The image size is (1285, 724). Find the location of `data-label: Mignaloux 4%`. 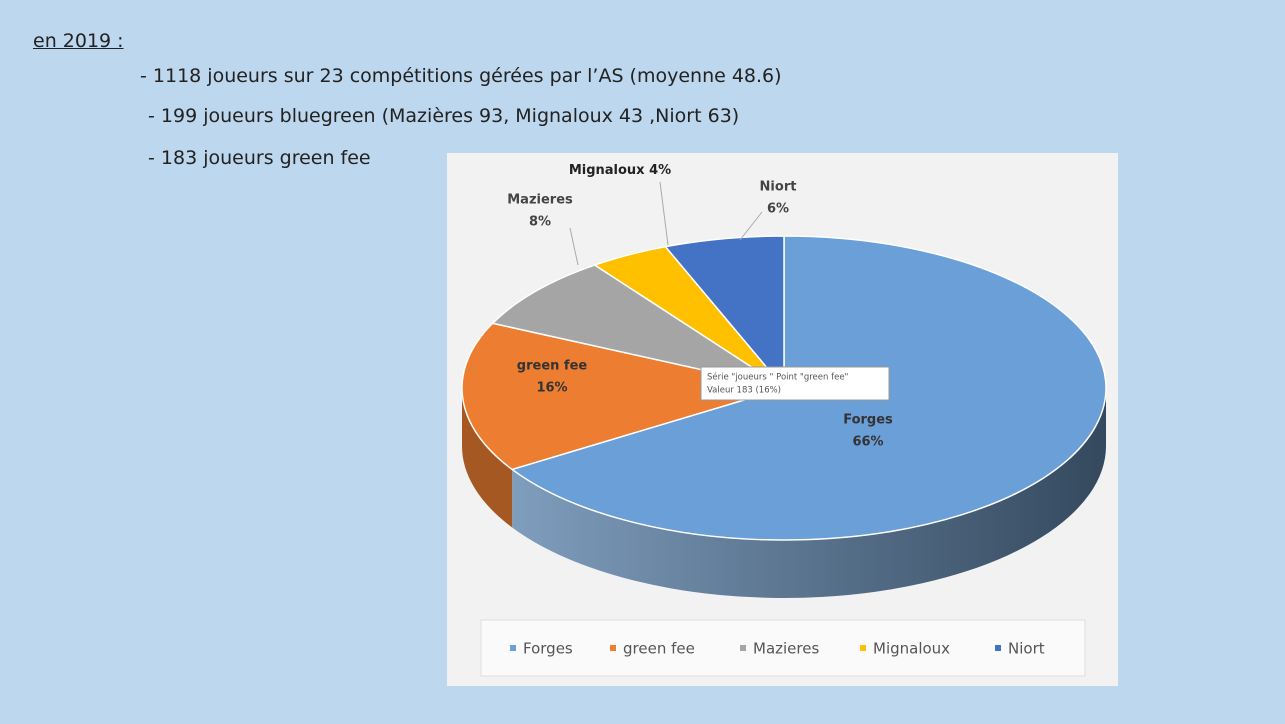

data-label: Mignaloux 4% is located at coordinates (620, 170).